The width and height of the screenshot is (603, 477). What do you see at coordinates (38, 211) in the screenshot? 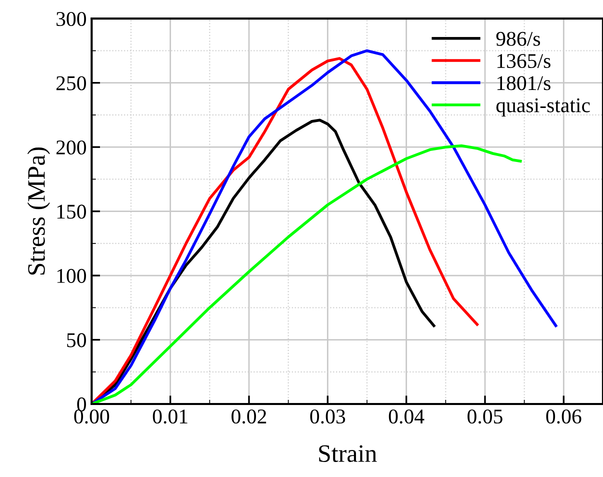
I see `y-axis-title: Stress (MPa)` at bounding box center [38, 211].